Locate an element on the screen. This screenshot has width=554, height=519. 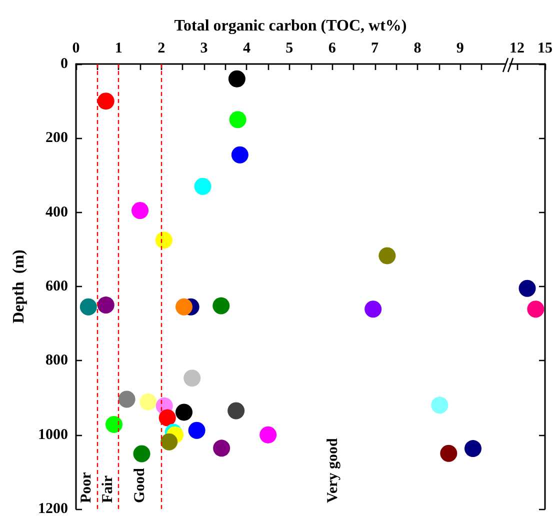
y-tick-label: 400 is located at coordinates (57, 212).